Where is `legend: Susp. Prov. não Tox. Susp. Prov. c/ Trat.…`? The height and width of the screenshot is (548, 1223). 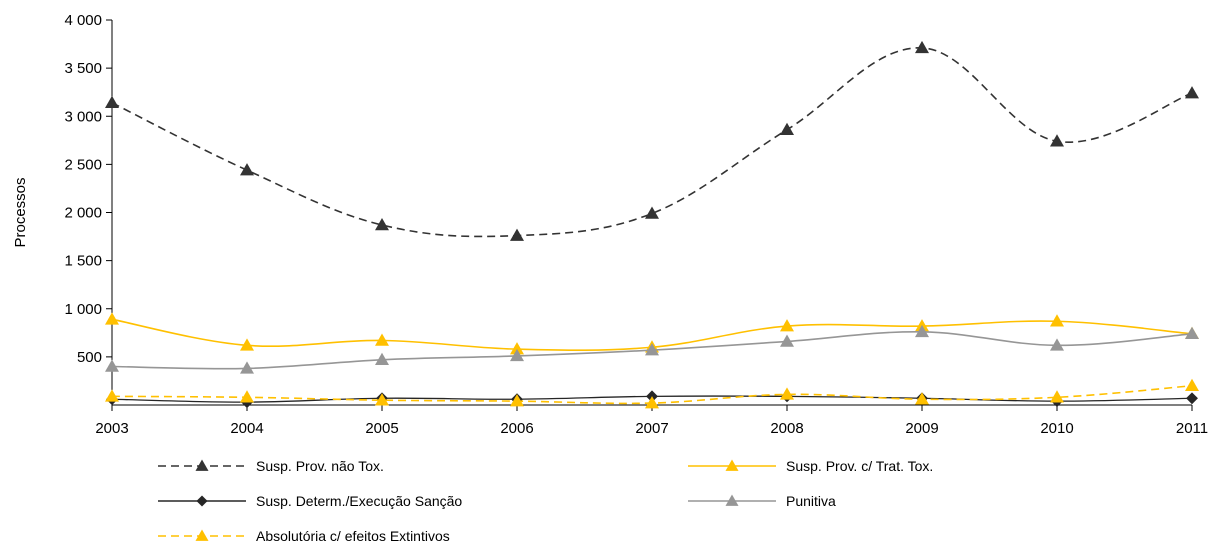 legend: Susp. Prov. não Tox. Susp. Prov. c/ Trat.… is located at coordinates (545, 501).